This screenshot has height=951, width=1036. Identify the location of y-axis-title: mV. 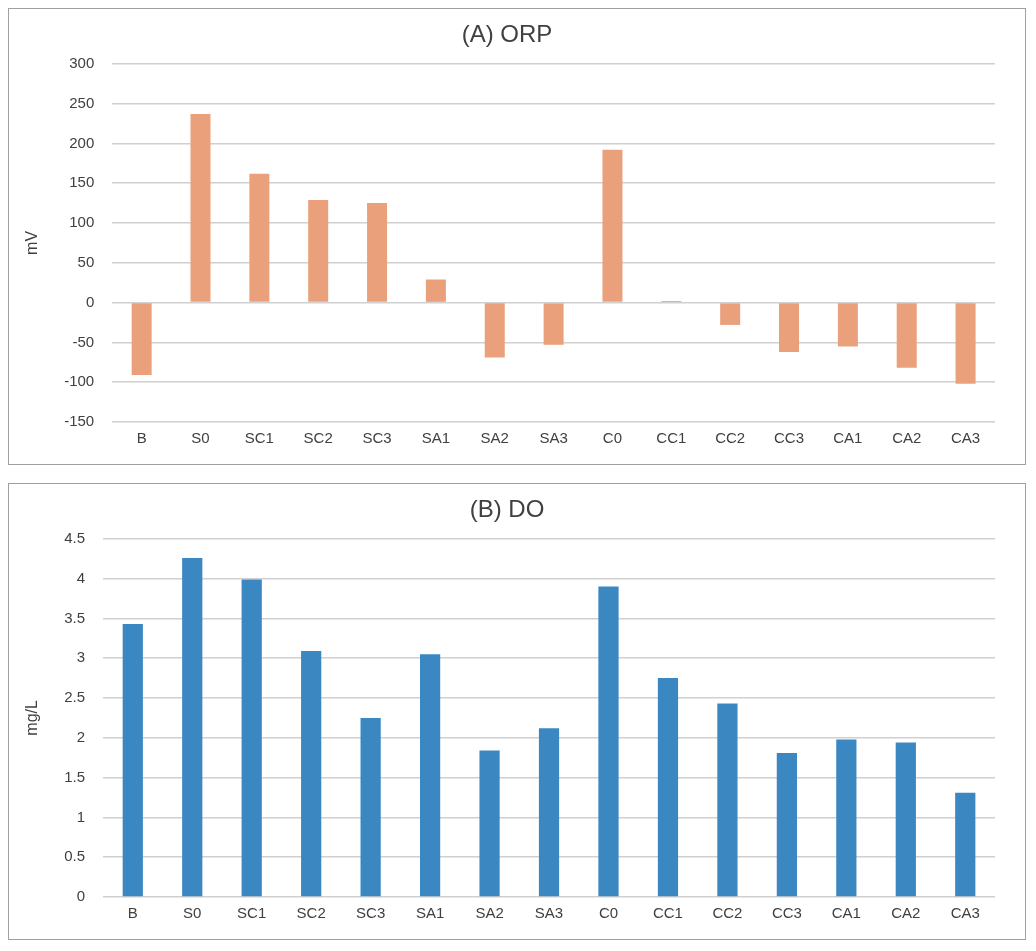
(32, 242).